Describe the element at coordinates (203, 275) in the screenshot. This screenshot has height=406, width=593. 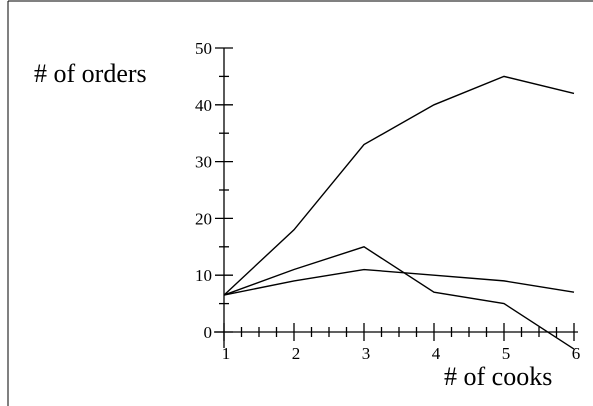
I see `y-tick-label: 10` at that location.